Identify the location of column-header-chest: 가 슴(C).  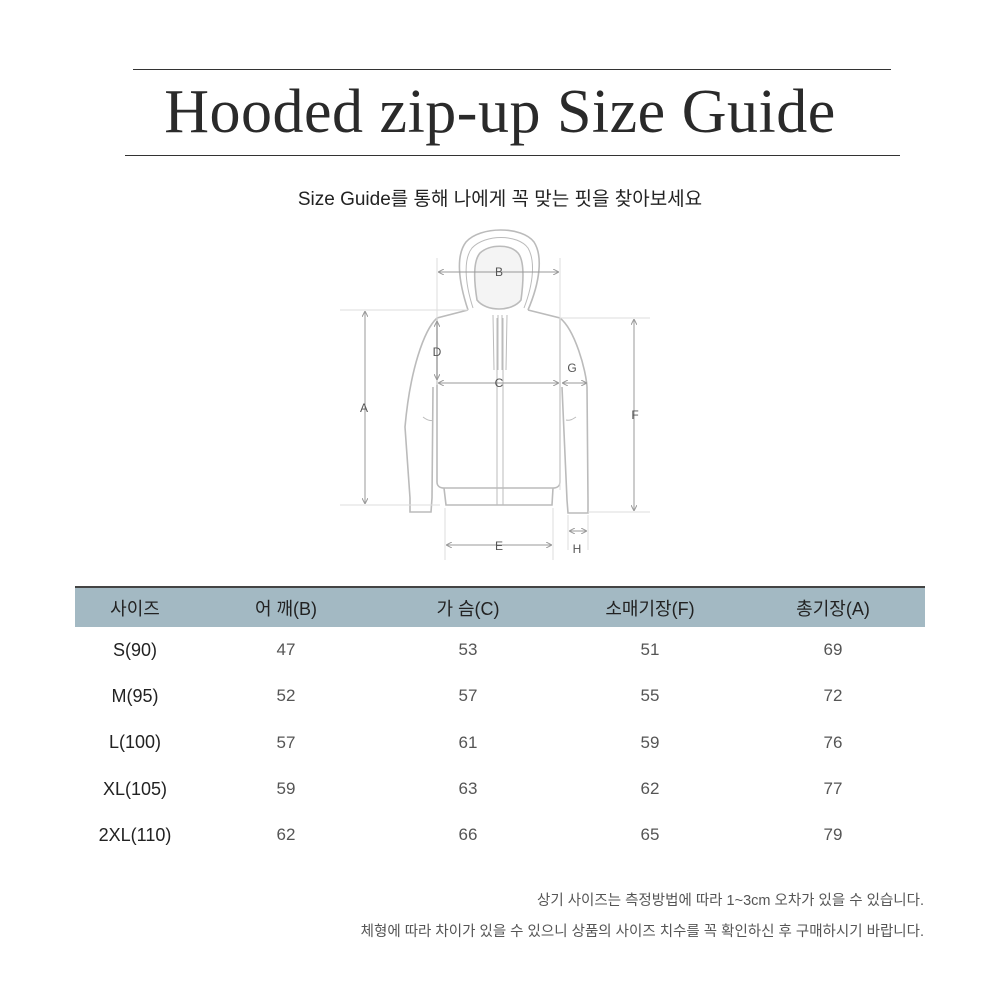
(468, 606).